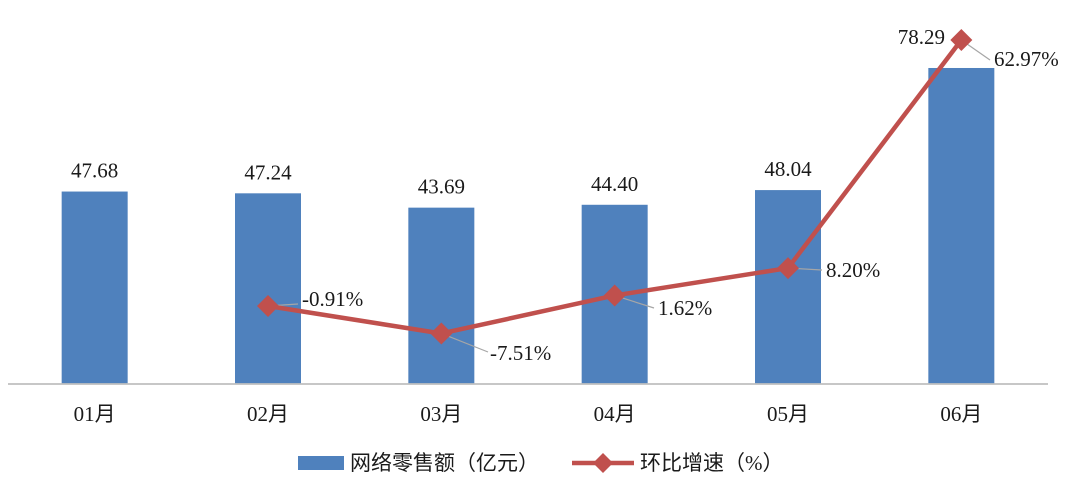  Describe the element at coordinates (788, 414) in the screenshot. I see `x-tick-label-5: 05月` at that location.